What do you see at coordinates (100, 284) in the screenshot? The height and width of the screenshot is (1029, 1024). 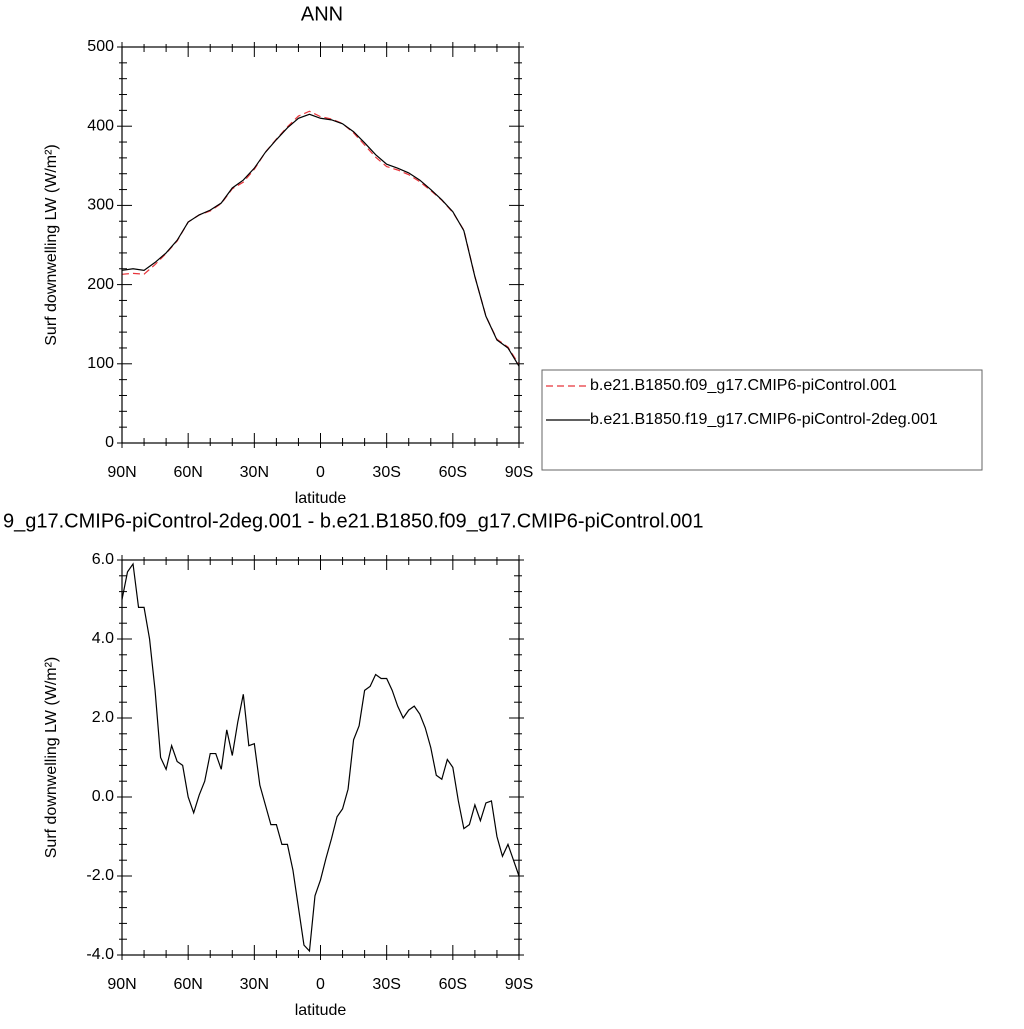 I see `y-tick-label: 200` at bounding box center [100, 284].